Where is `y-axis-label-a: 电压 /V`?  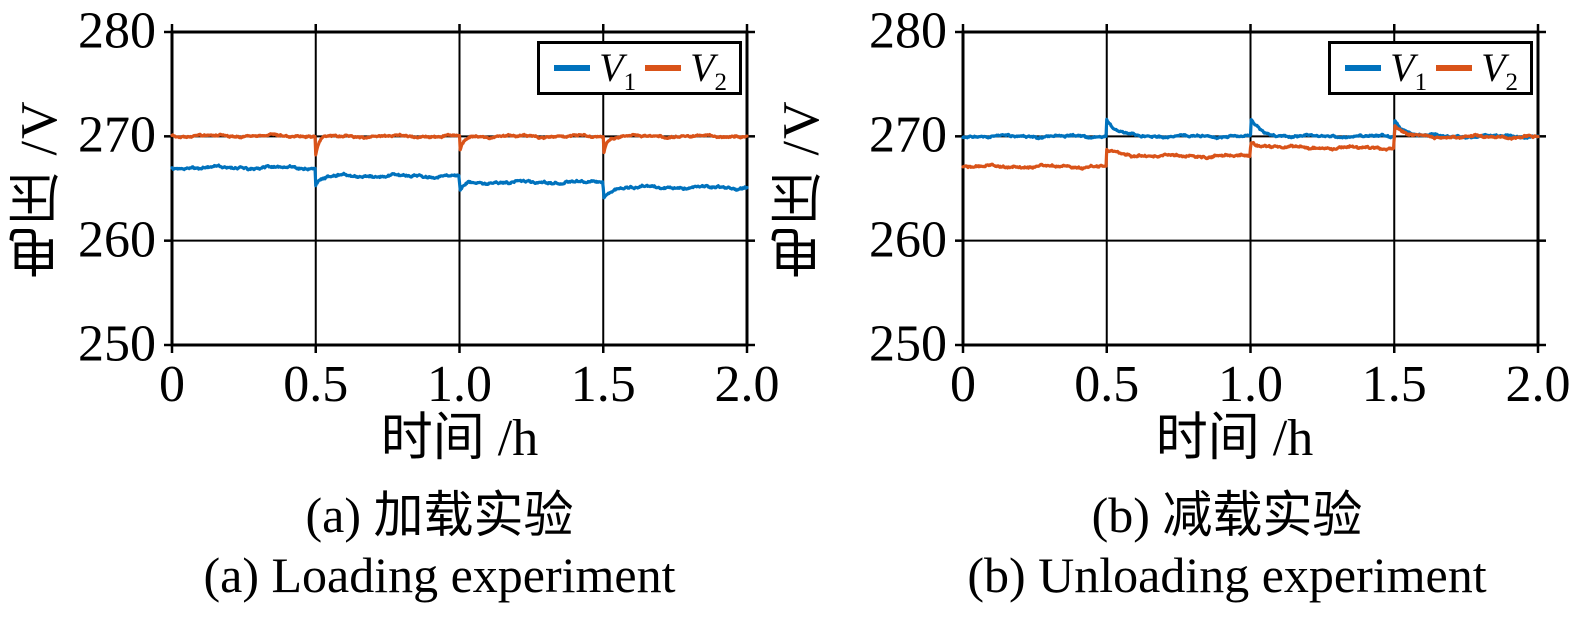
y-axis-label-a: 电压 /V is located at coordinates (39, 188).